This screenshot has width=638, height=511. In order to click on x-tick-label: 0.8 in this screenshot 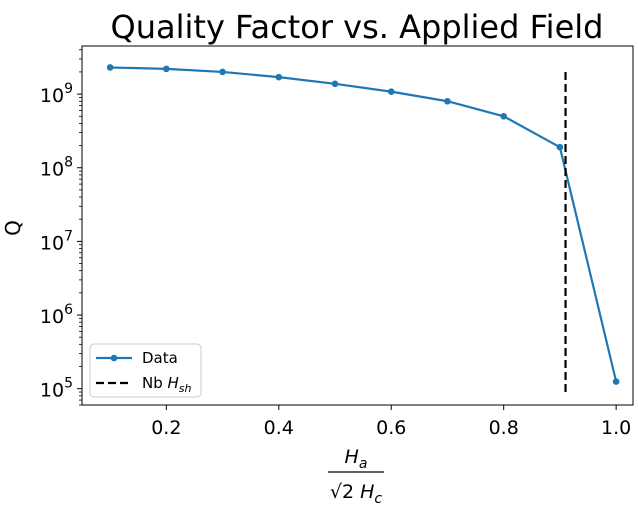, I will do `click(504, 428)`.